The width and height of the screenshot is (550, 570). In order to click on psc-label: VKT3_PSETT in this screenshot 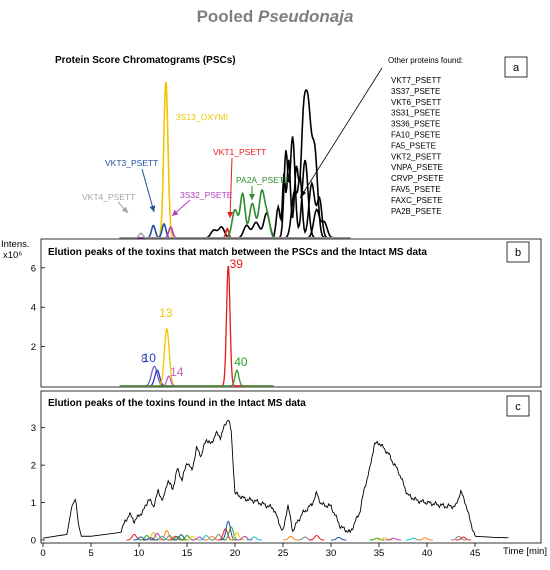, I will do `click(131, 163)`.